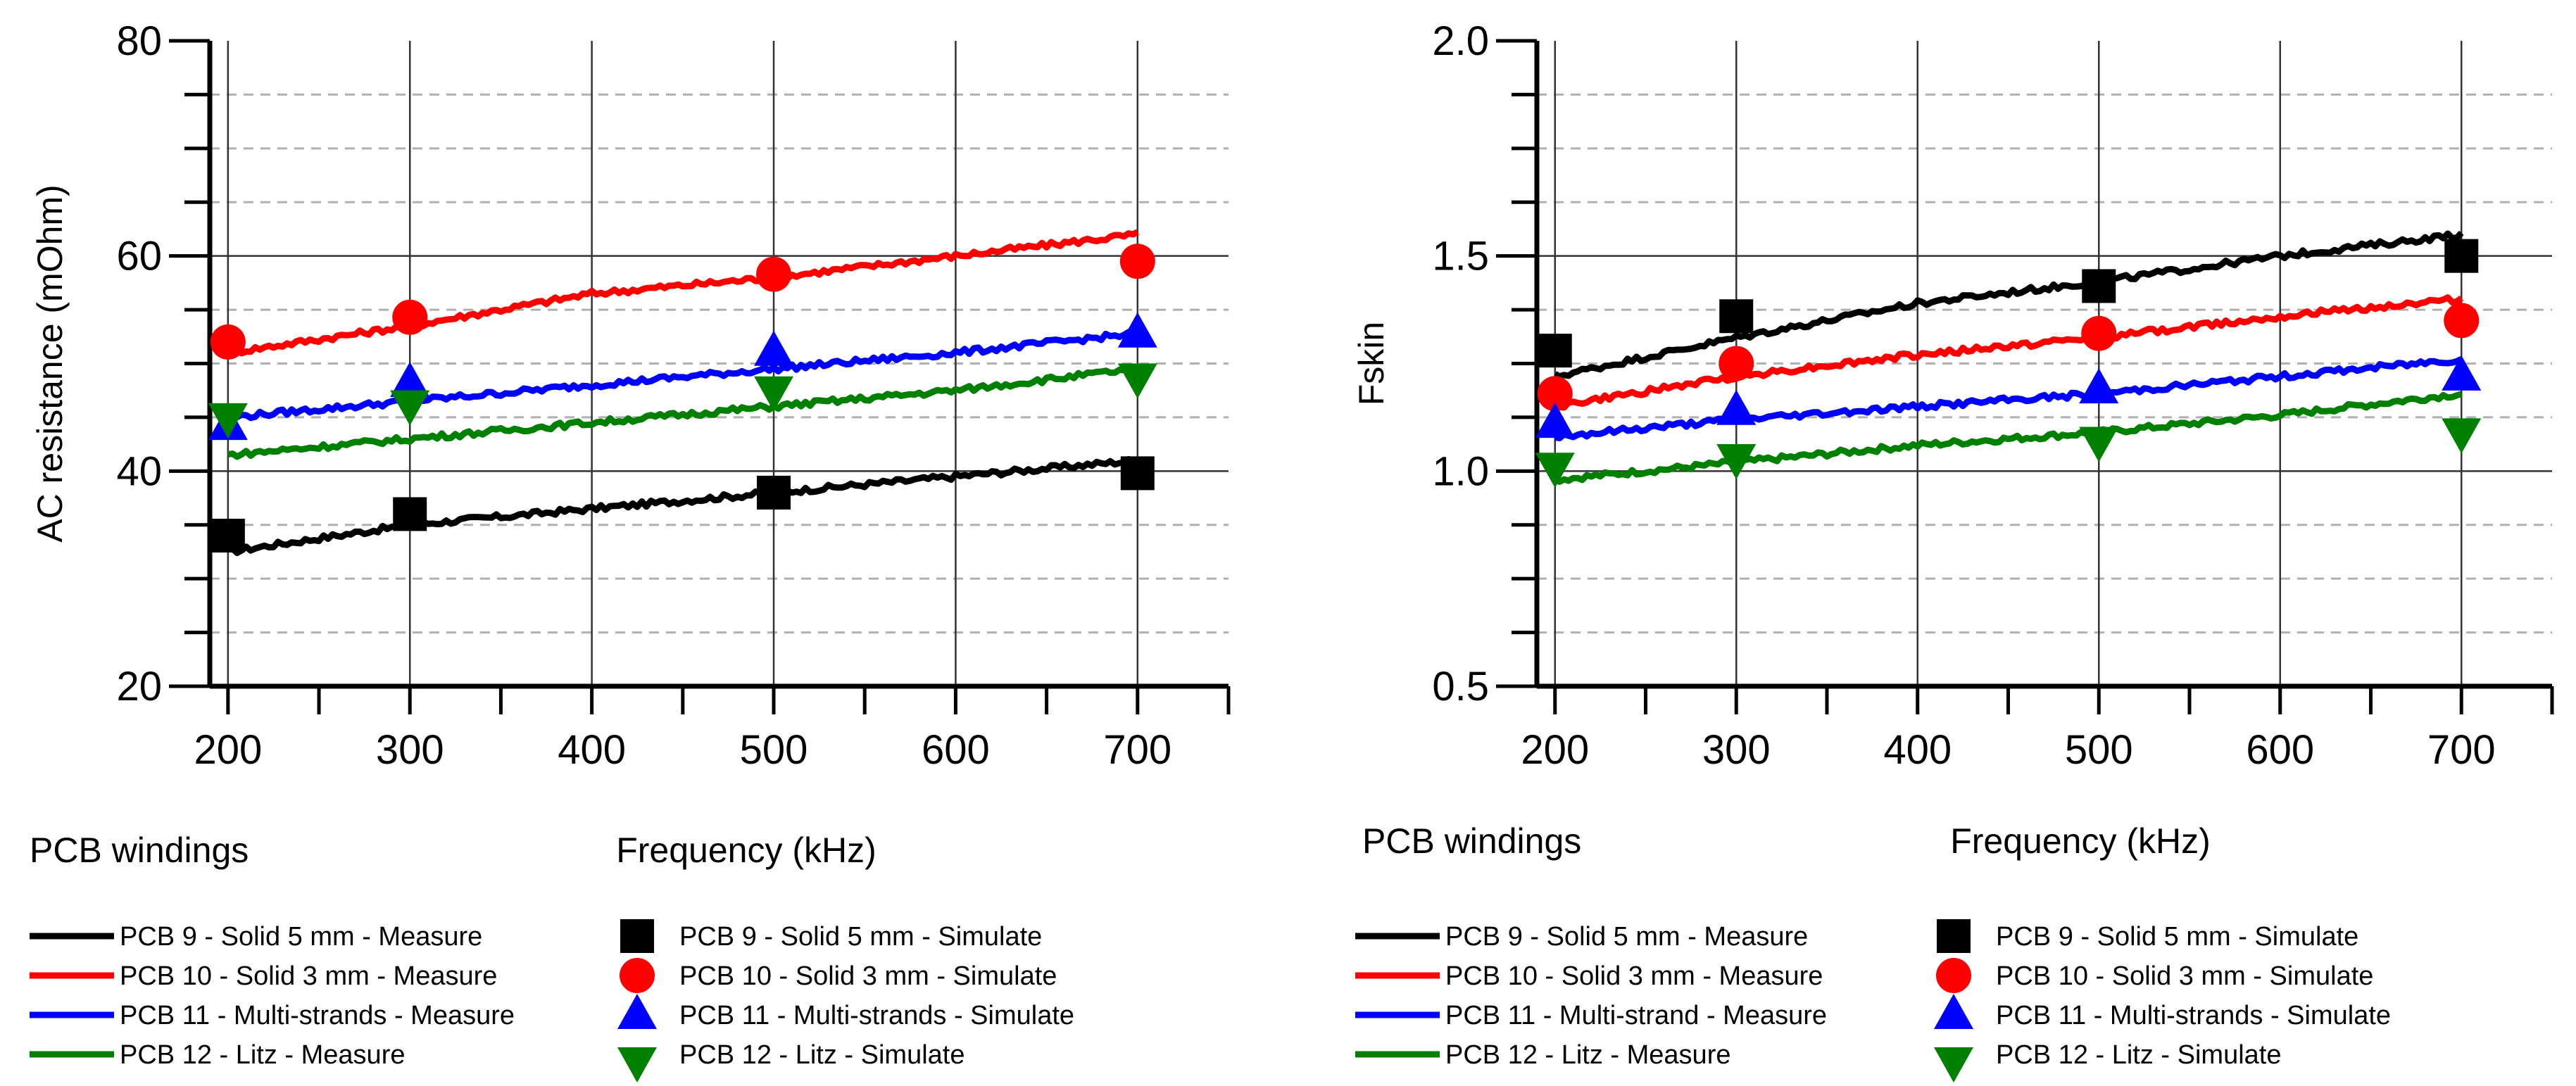  I want to click on legend-entry-measure: PCB 11 - Multi-strand - Measure, so click(1636, 1015).